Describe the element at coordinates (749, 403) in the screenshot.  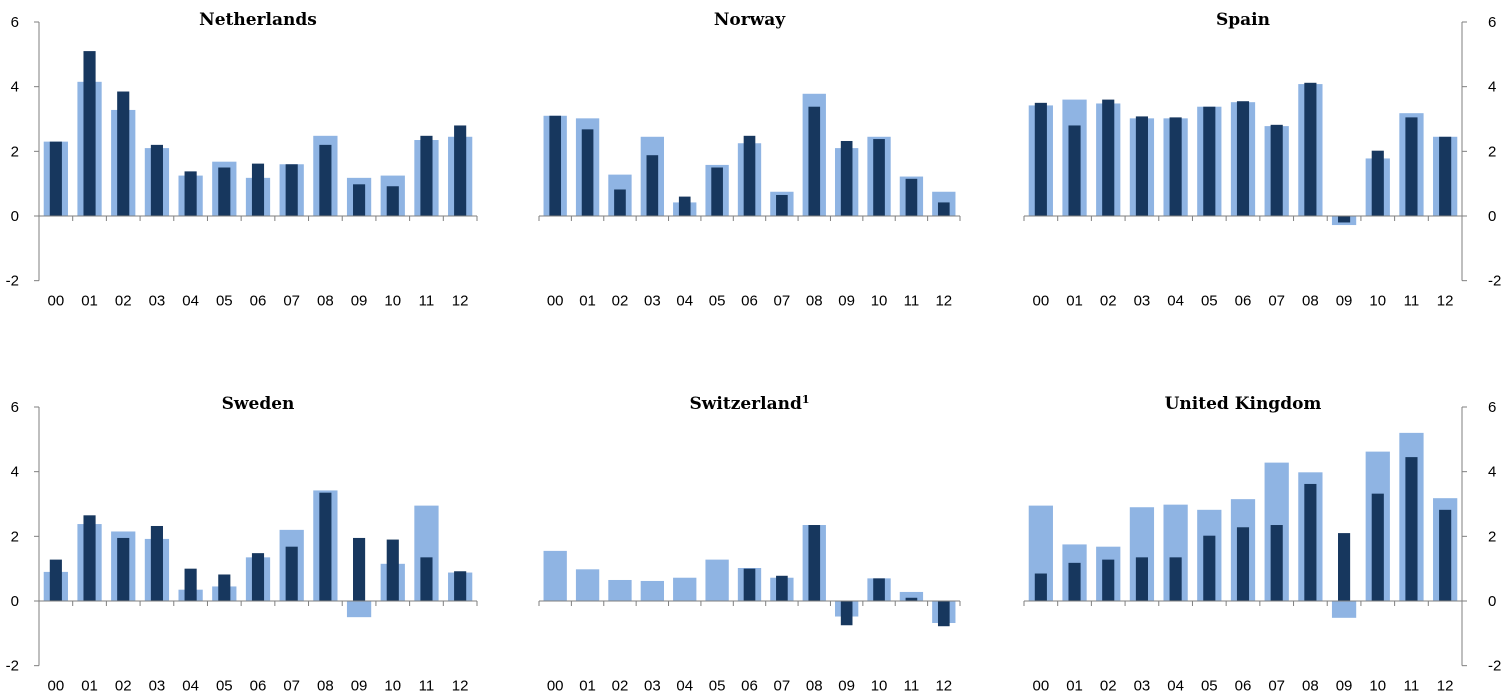
I see `panel-title: Switzerland1` at that location.